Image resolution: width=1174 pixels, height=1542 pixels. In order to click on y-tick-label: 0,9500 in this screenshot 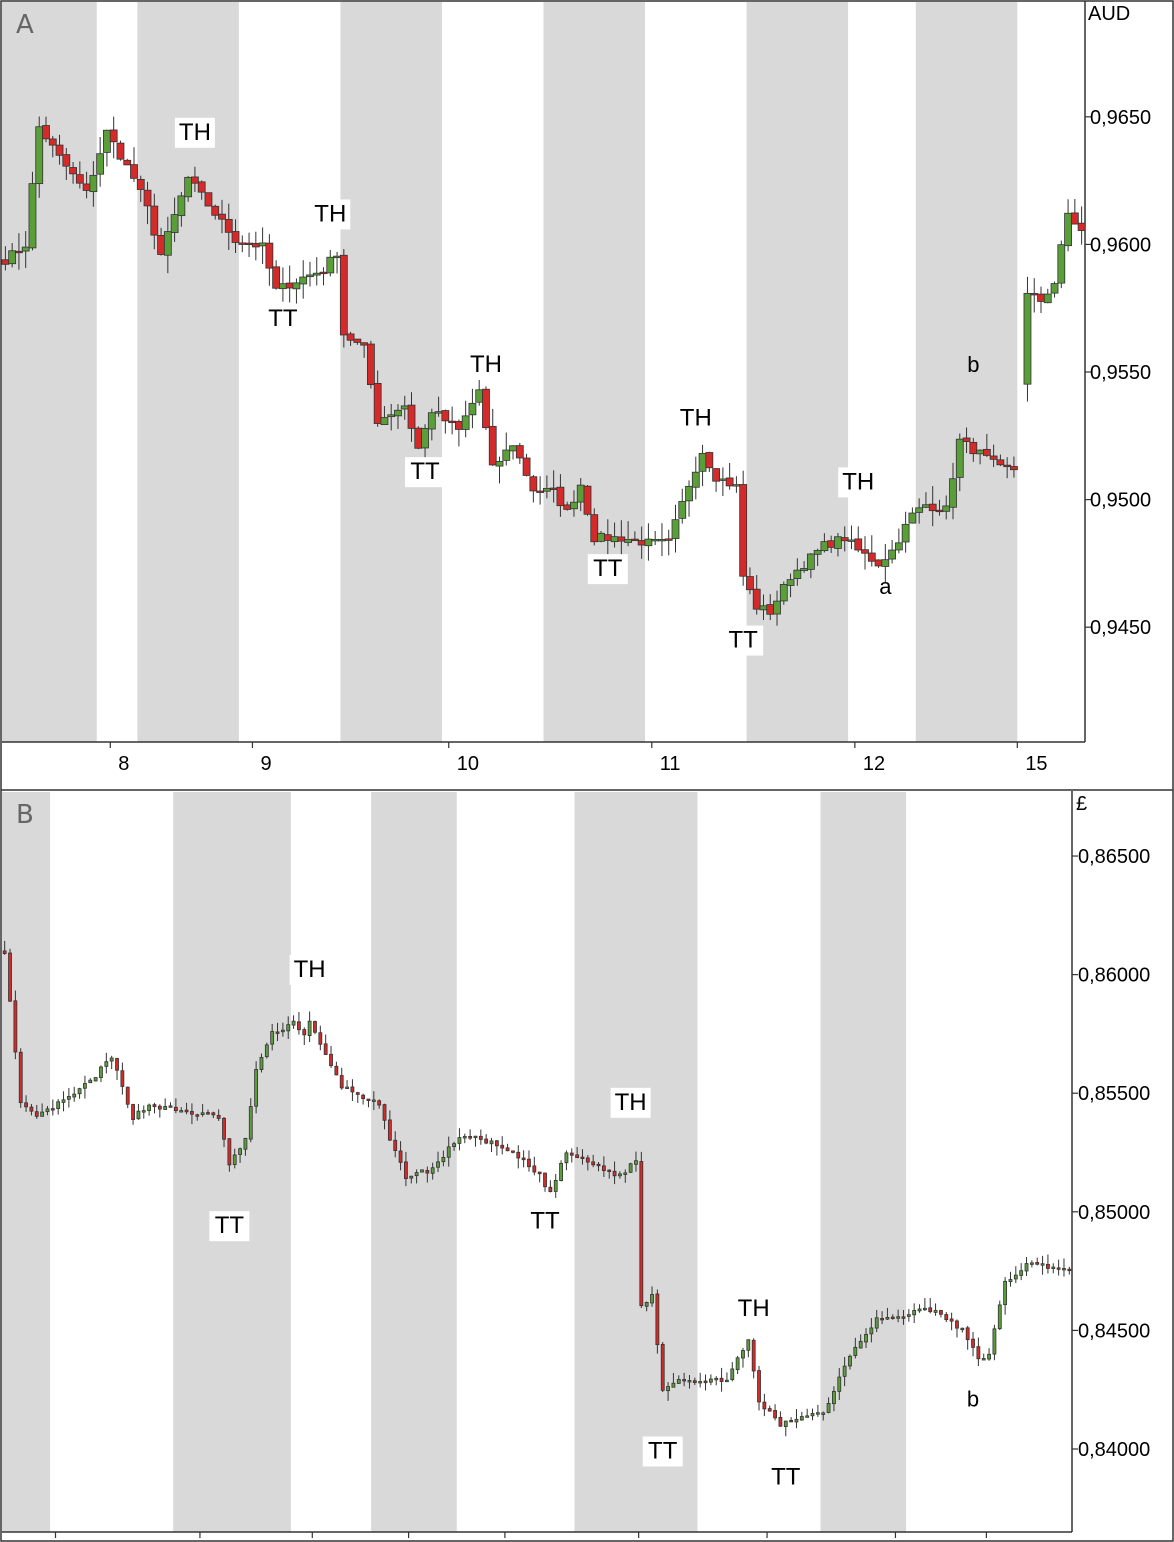, I will do `click(1120, 501)`.